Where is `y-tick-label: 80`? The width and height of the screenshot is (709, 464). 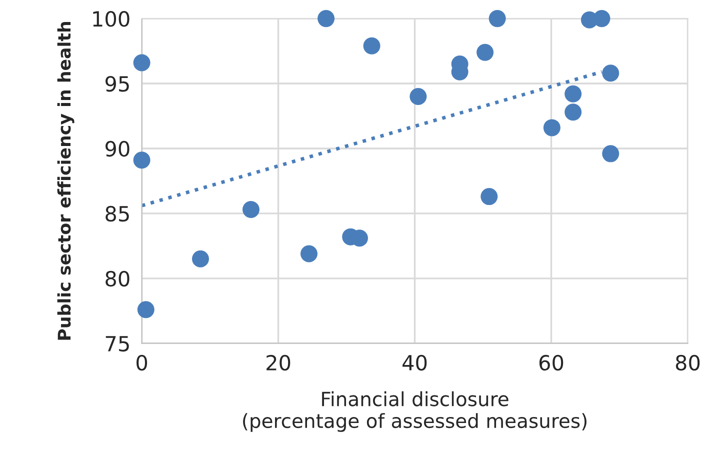
y-tick-label: 80 is located at coordinates (118, 278).